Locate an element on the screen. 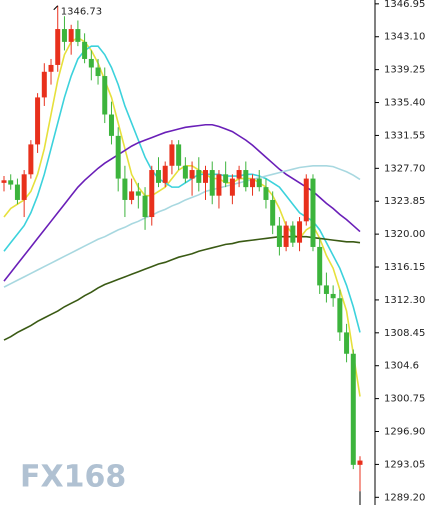  y-tick-label: 1300.75 is located at coordinates (404, 399).